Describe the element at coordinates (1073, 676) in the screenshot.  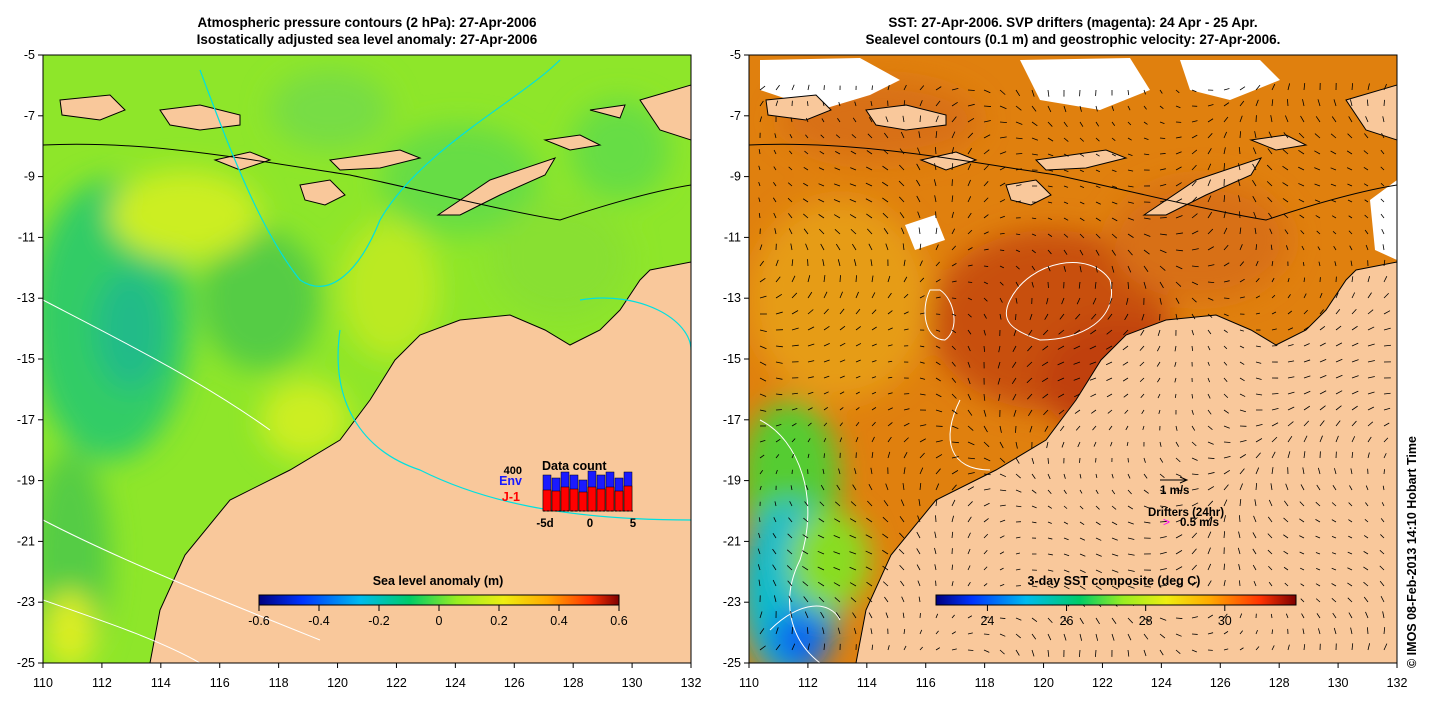
I see `right-x-axis: 110 112 114 116 118 120 122 124 126 128 130 132` at that location.